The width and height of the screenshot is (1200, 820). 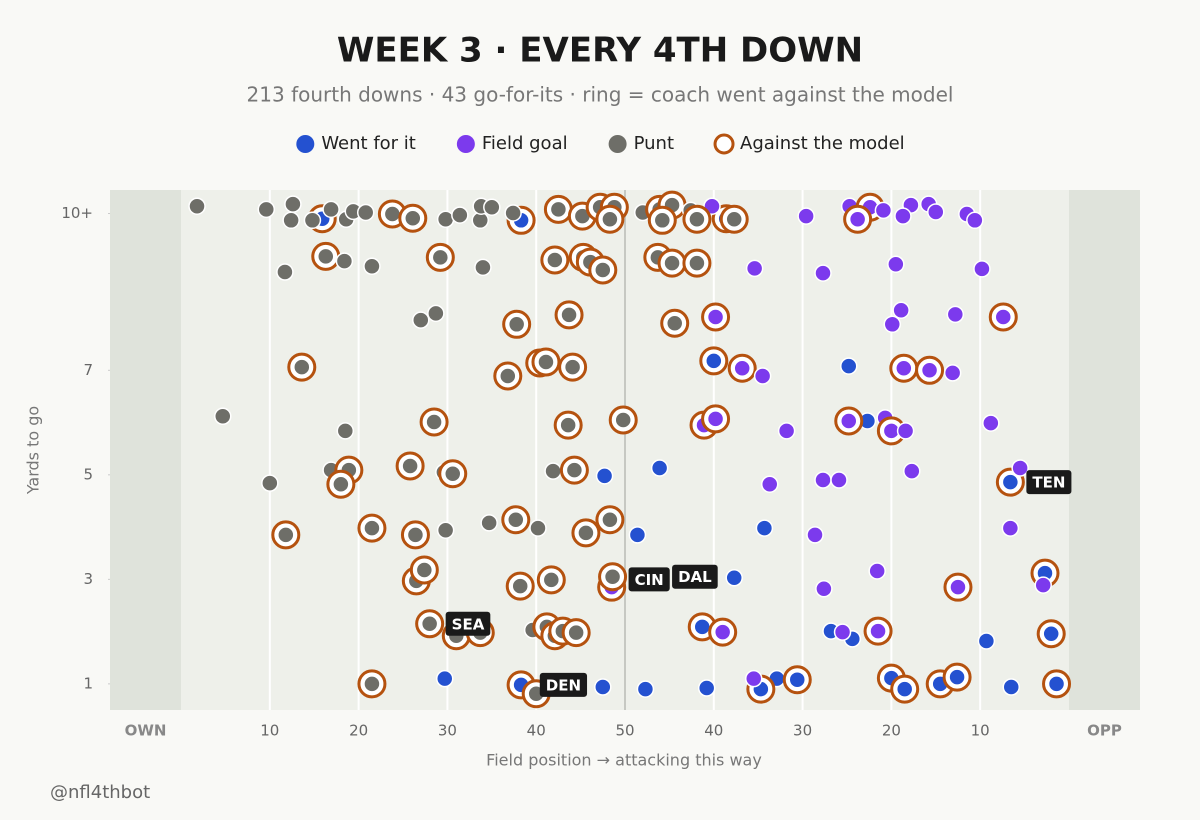 I want to click on y-tick-label: 10+, so click(x=77, y=213).